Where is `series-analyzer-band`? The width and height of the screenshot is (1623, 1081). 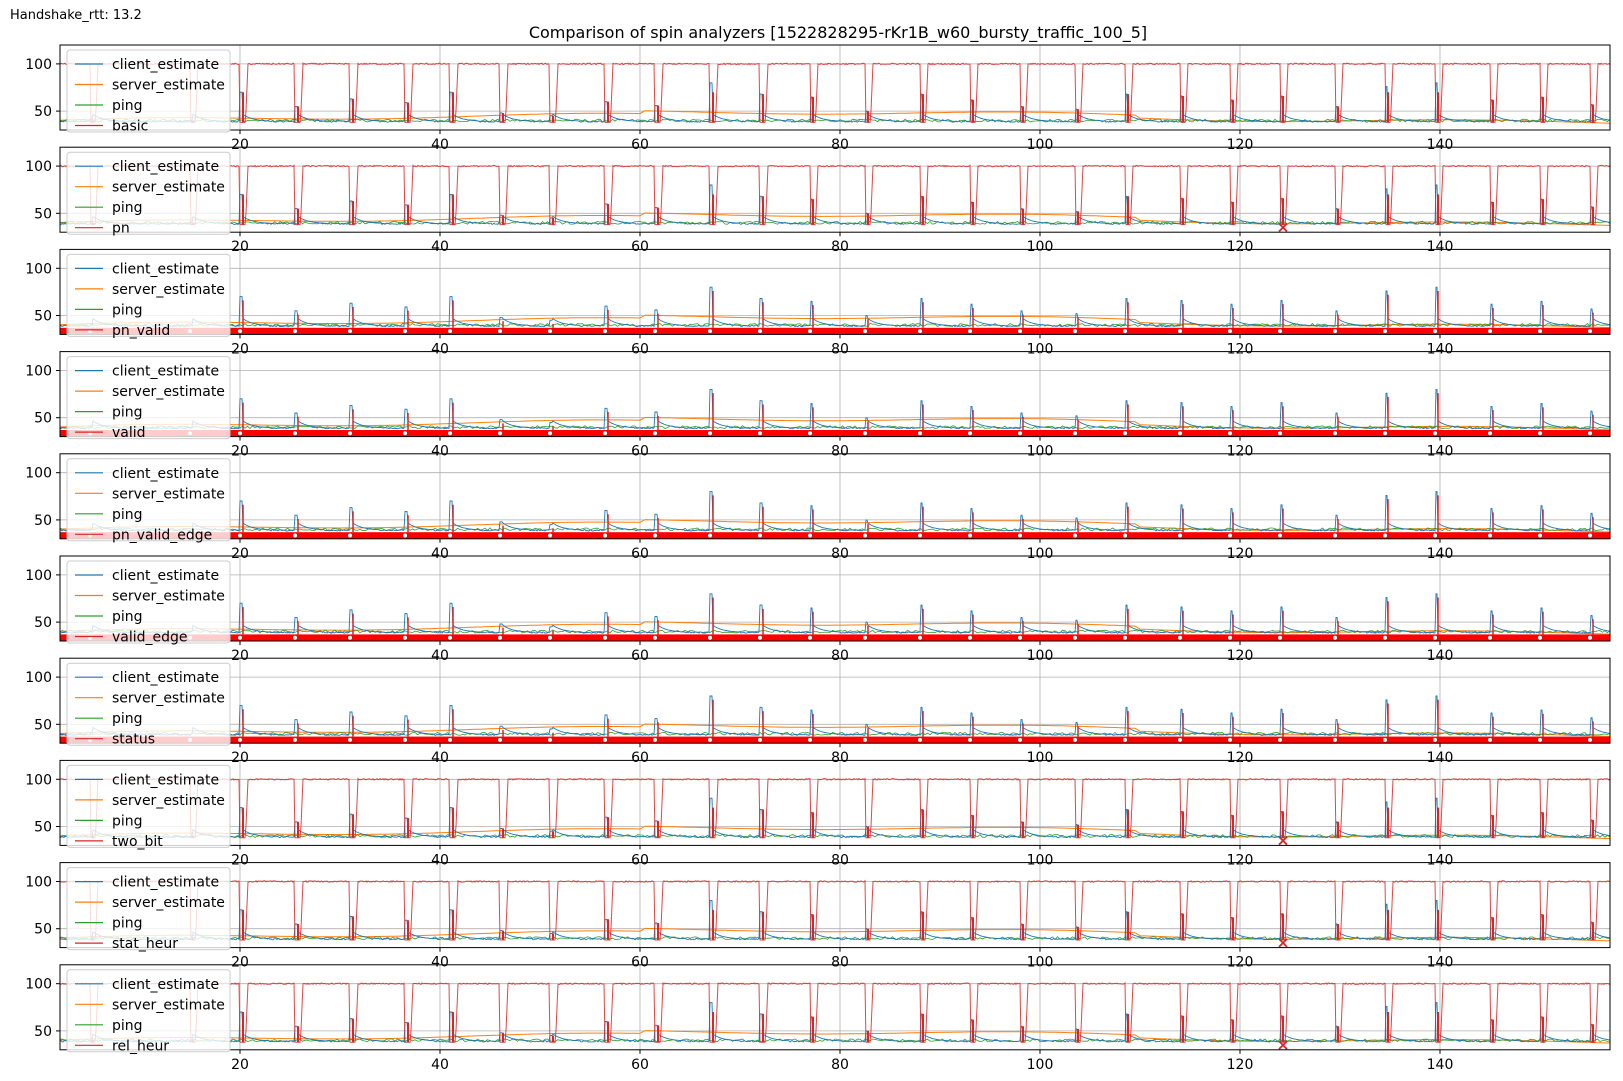
series-analyzer-band is located at coordinates (835, 637).